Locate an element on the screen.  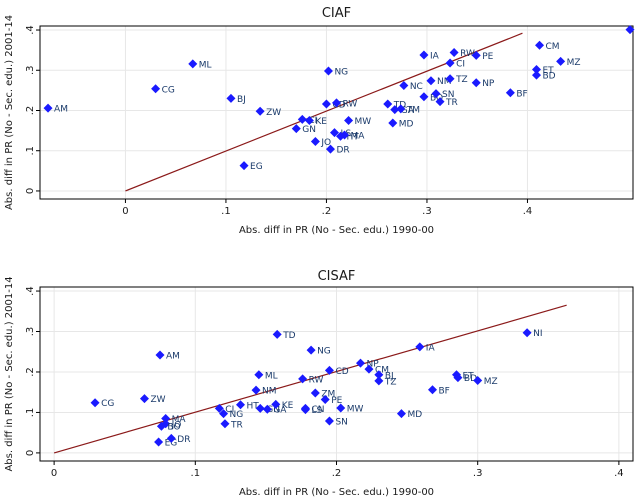
y-tick-label: .3 is located at coordinates (30, 332).